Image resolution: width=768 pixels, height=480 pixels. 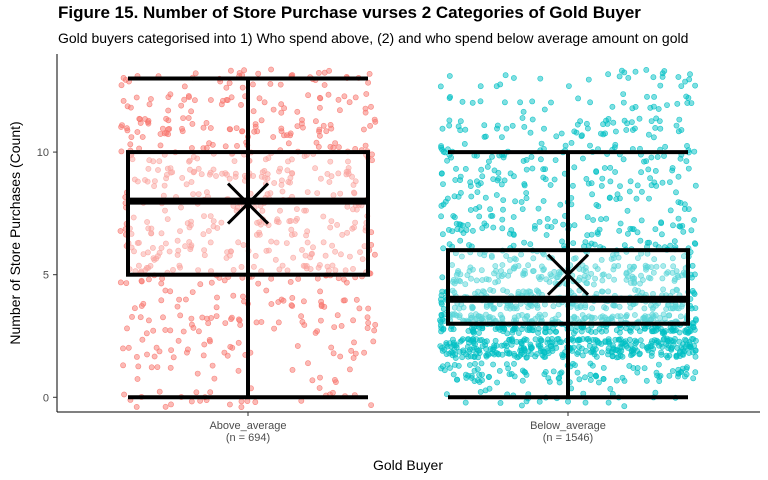 I want to click on x-tick-n-label-1: (n = 1546), so click(x=568, y=438).